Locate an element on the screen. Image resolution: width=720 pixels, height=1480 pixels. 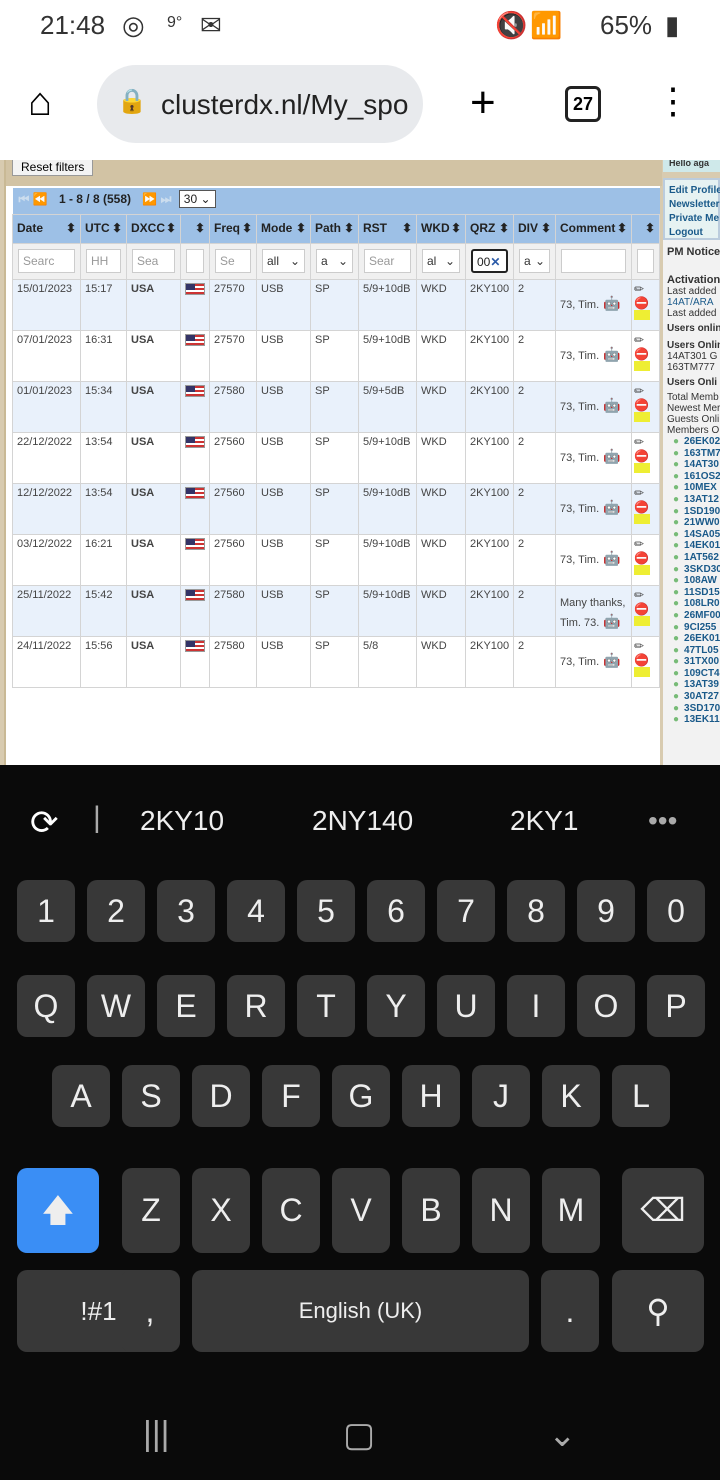
key-6: 6 is located at coordinates (396, 911).